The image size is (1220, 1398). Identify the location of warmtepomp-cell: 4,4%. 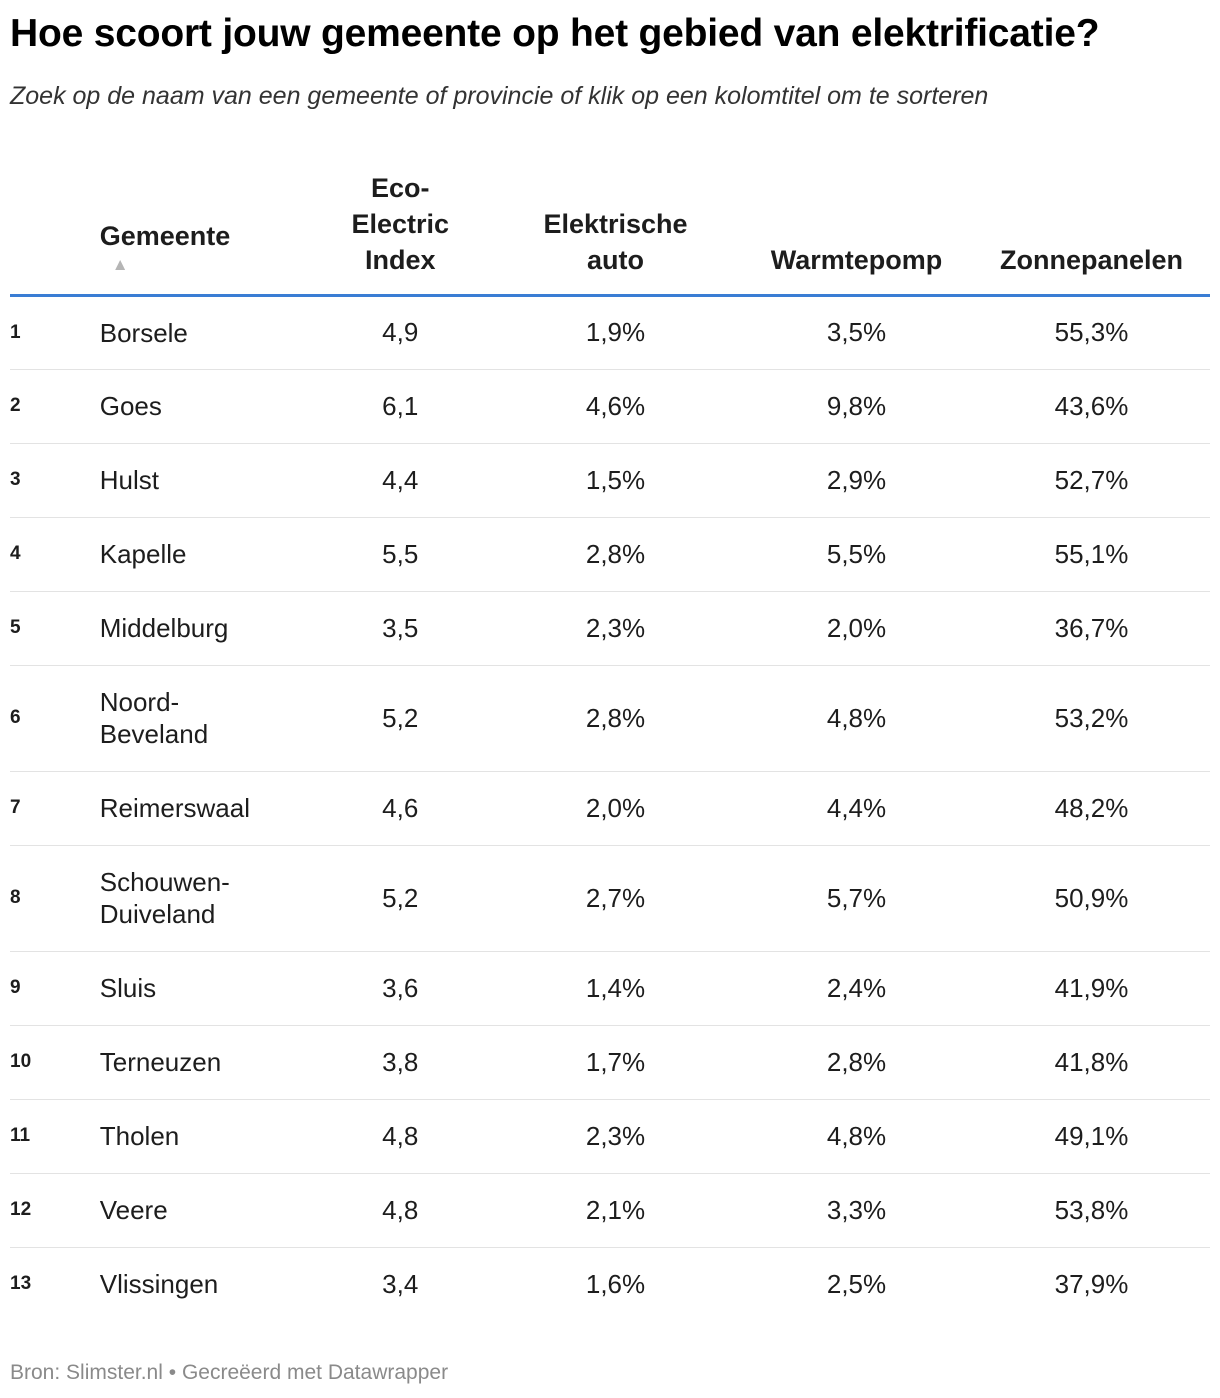
(856, 808).